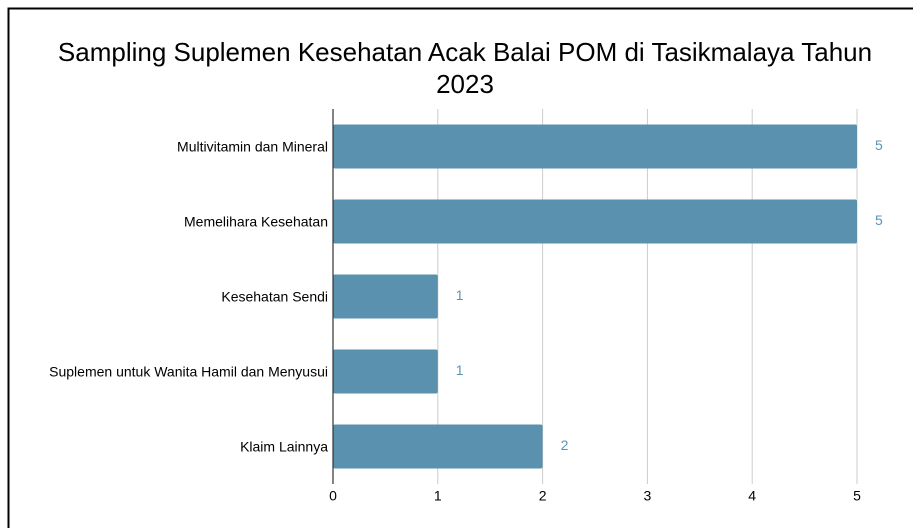 The width and height of the screenshot is (913, 528). What do you see at coordinates (752, 496) in the screenshot?
I see `x-tick-label: 4` at bounding box center [752, 496].